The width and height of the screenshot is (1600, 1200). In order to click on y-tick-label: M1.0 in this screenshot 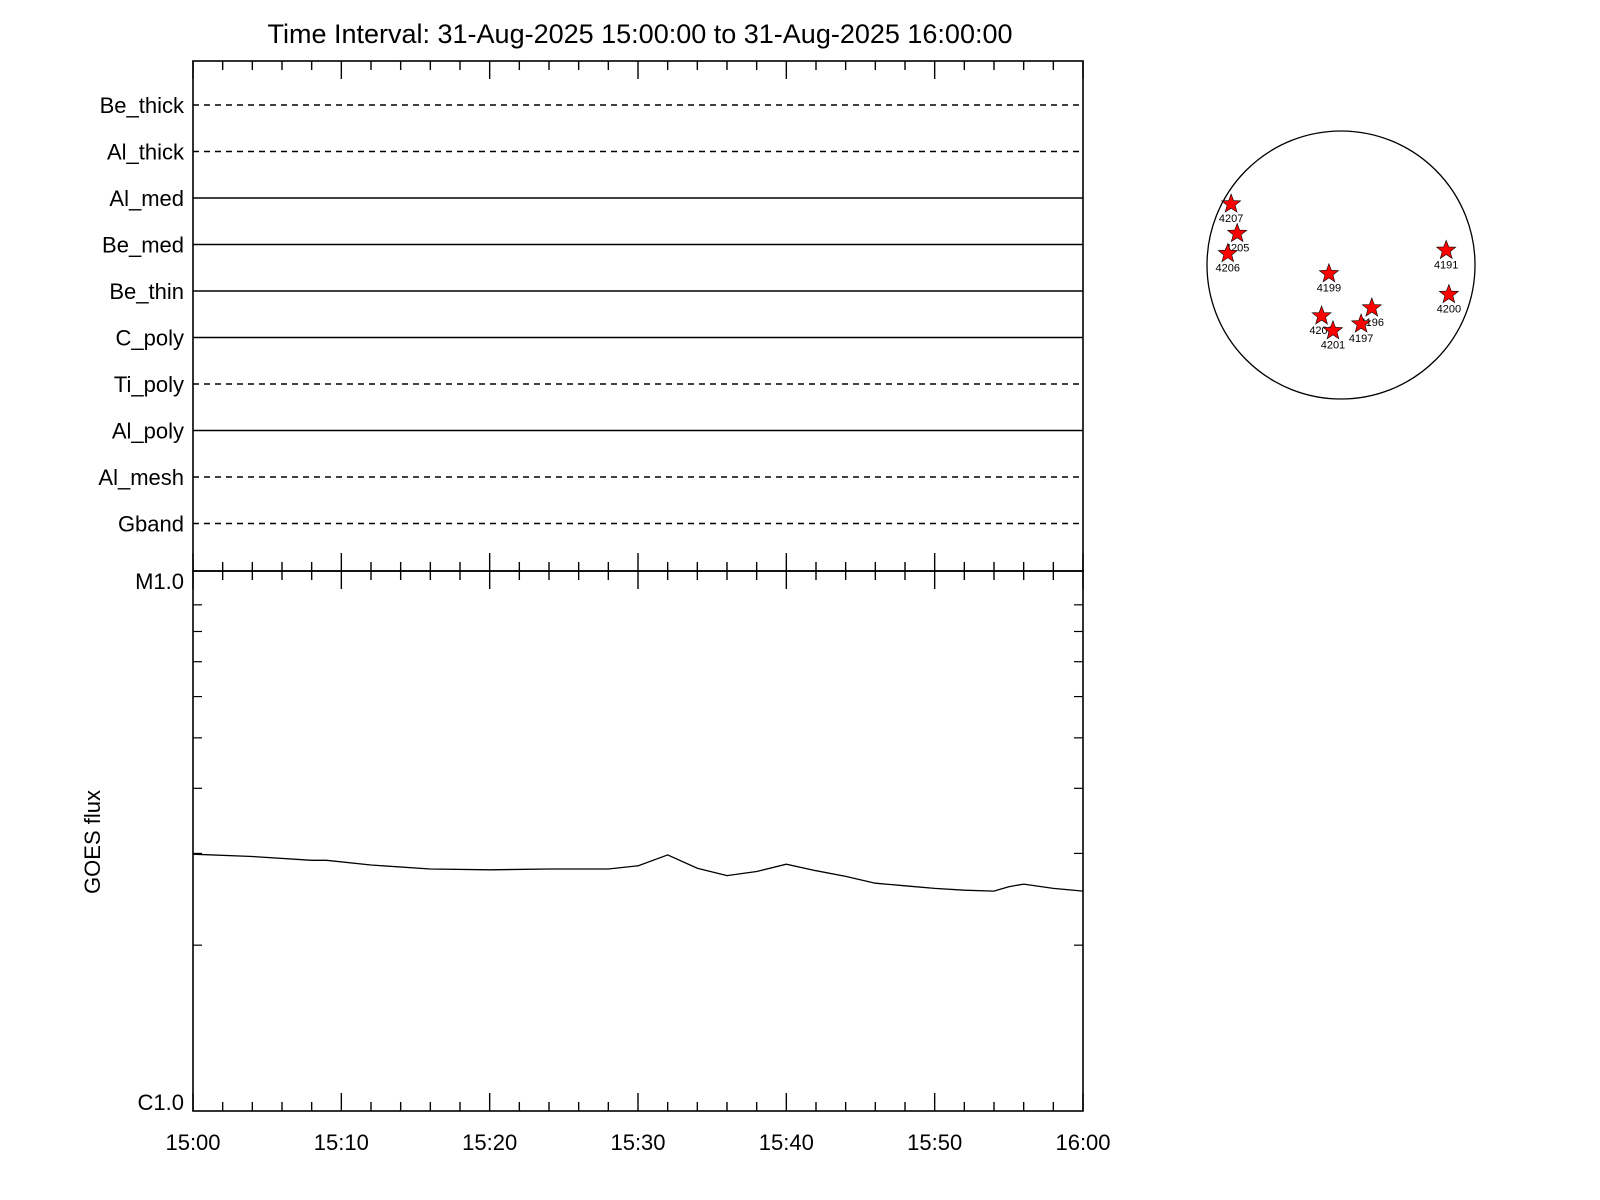, I will do `click(159, 581)`.